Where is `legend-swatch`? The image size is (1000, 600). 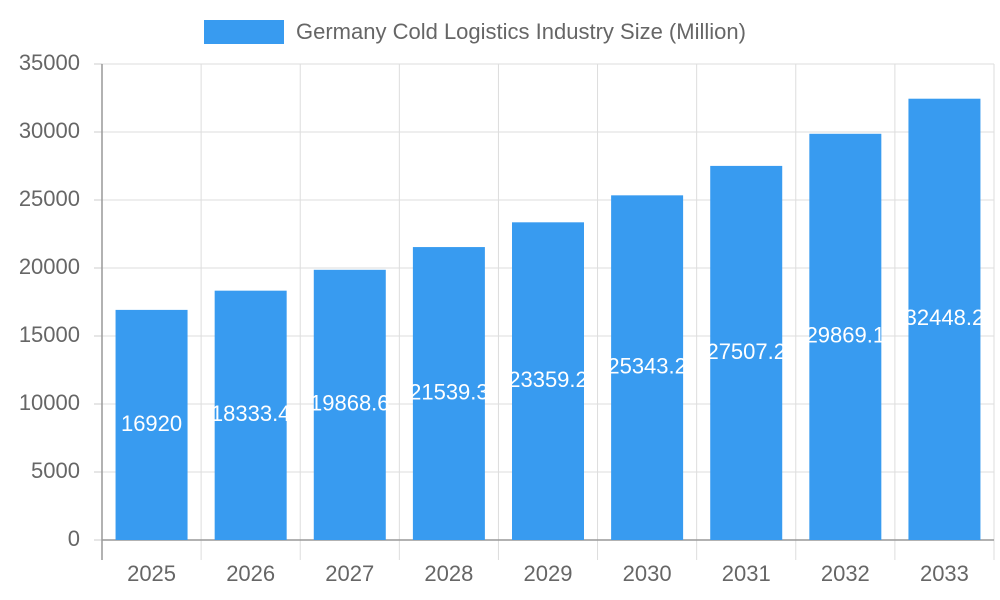
legend-swatch is located at coordinates (244, 32).